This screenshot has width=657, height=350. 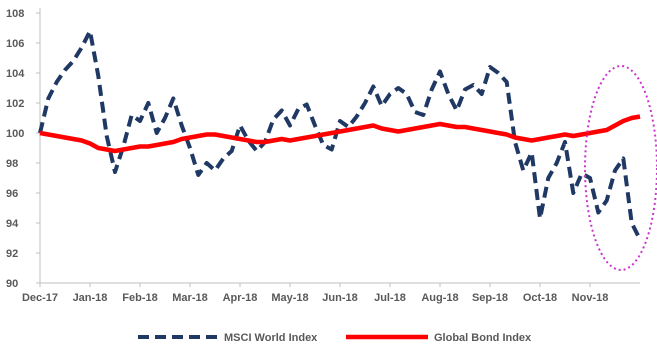 What do you see at coordinates (483, 338) in the screenshot?
I see `legend-label-bond: Global Bond Index` at bounding box center [483, 338].